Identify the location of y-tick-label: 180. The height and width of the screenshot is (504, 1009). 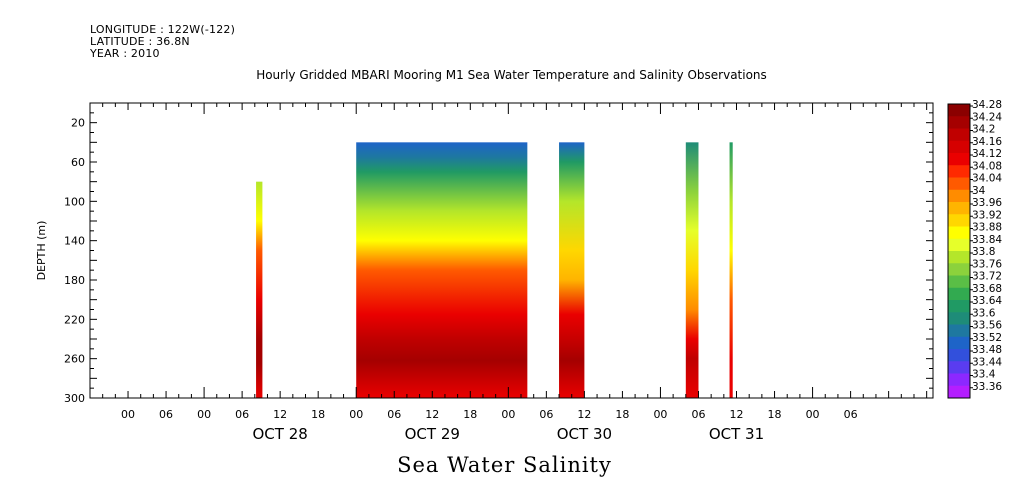
(74, 280).